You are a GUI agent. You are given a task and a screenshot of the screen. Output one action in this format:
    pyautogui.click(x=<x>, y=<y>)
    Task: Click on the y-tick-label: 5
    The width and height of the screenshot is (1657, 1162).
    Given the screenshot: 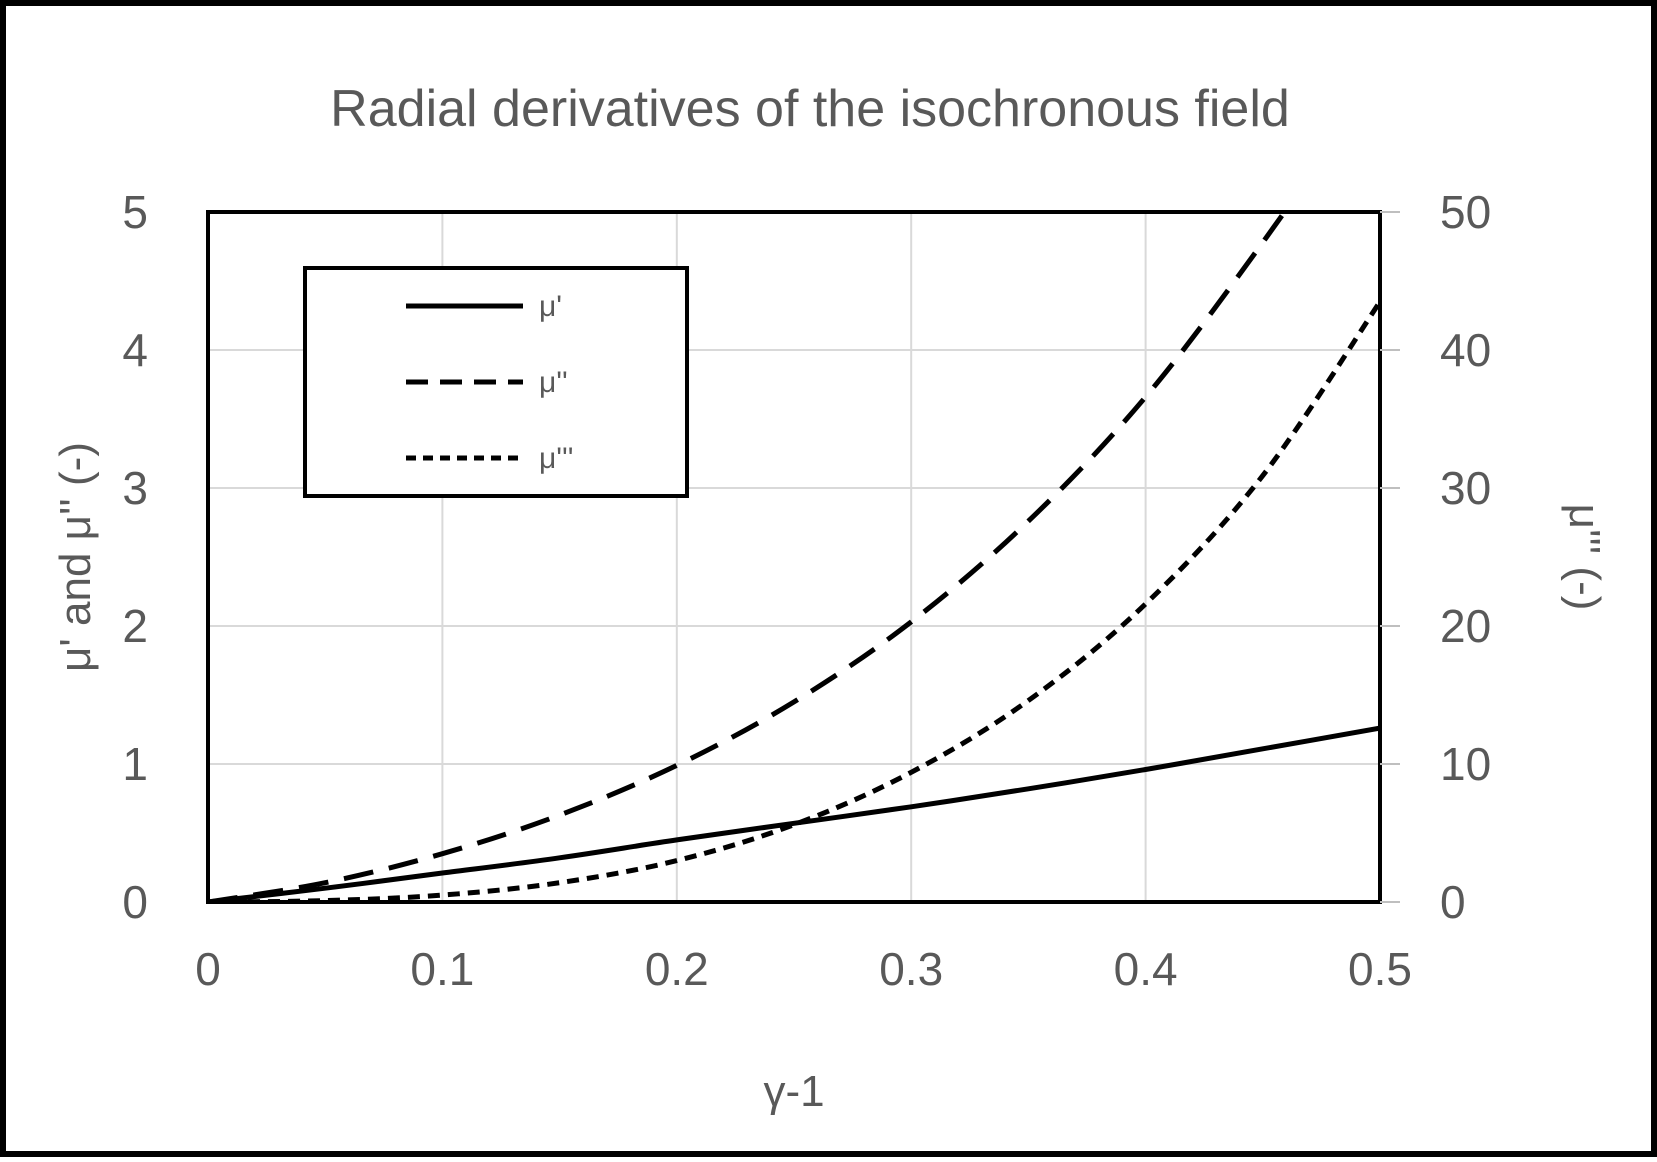 What is the action you would take?
    pyautogui.click(x=135, y=212)
    